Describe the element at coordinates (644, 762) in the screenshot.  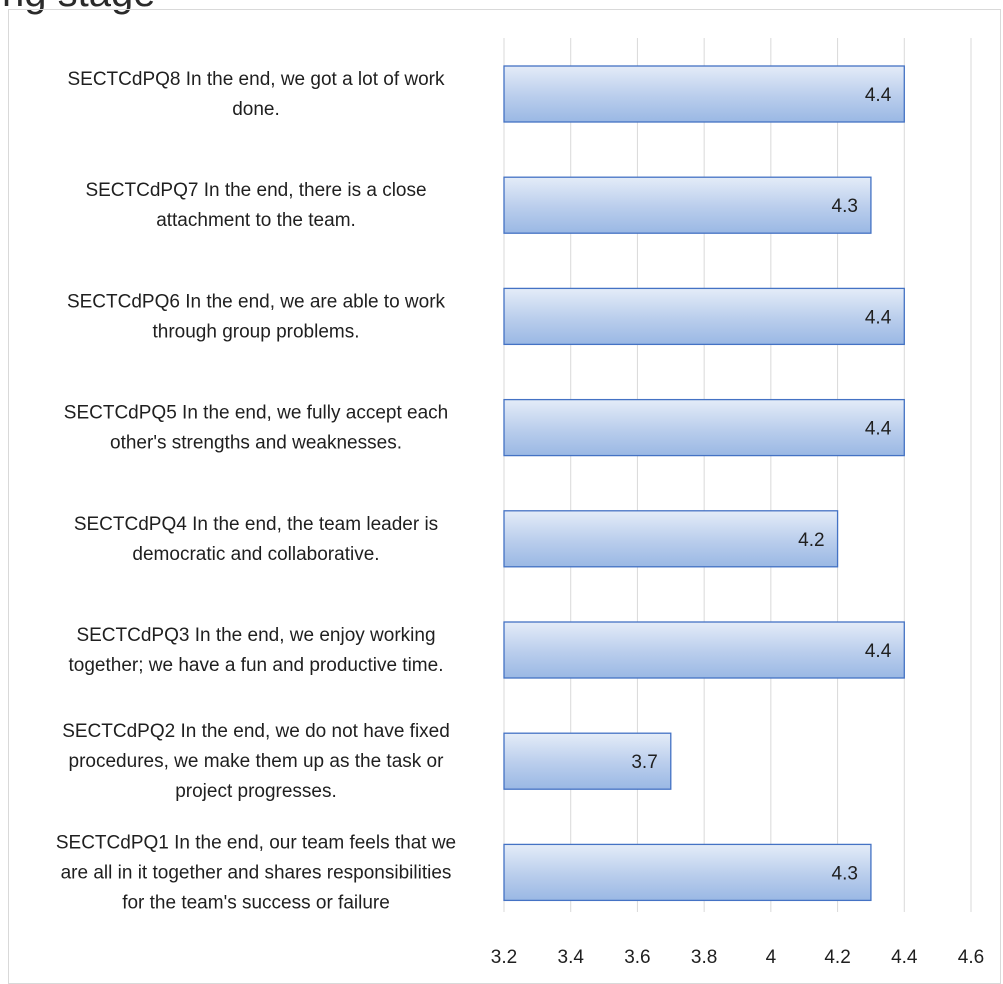
I see `bar-value-label: 3.7` at that location.